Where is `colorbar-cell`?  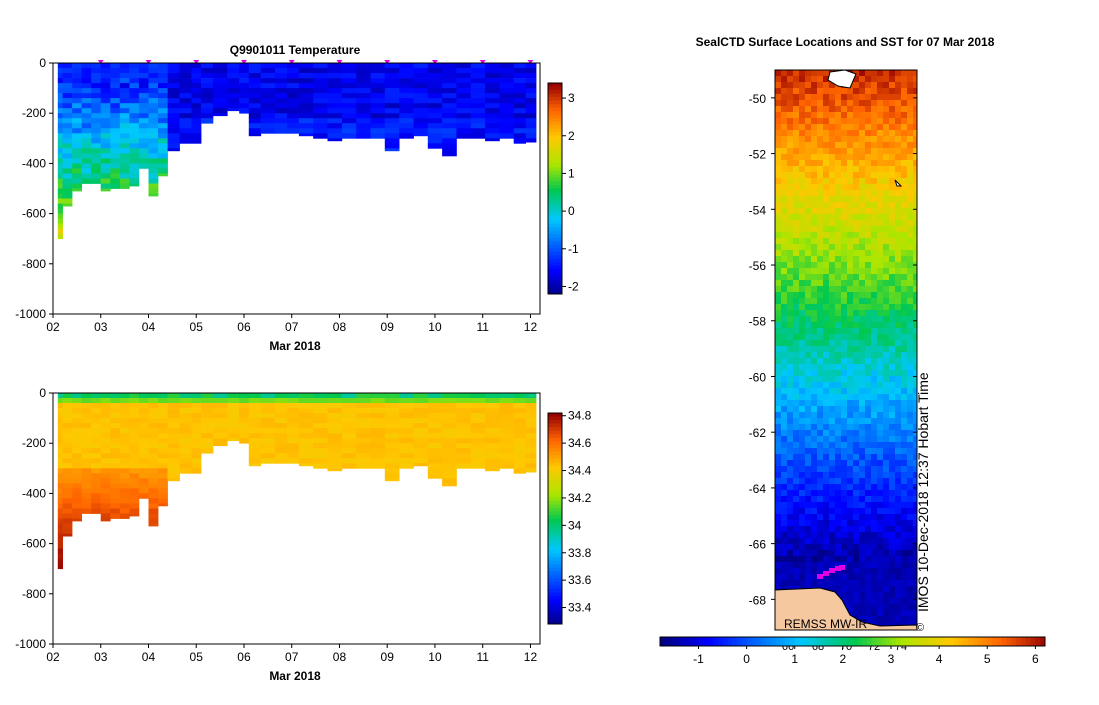
colorbar-cell is located at coordinates (555, 222).